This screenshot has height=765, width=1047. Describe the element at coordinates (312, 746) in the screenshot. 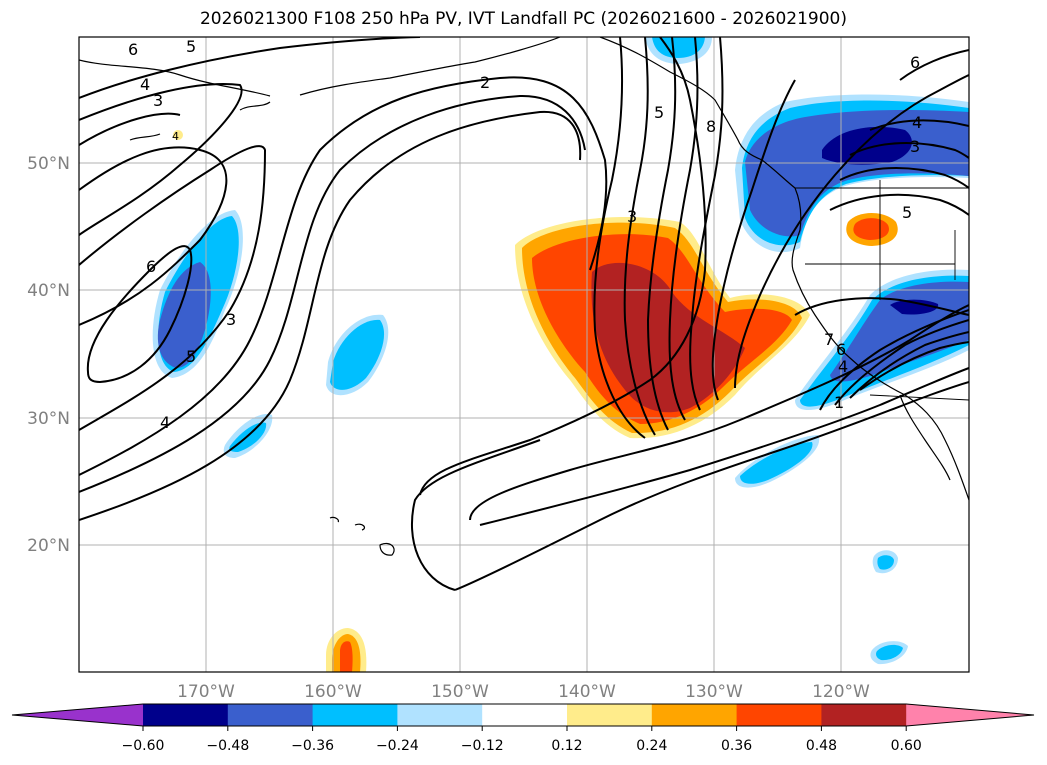

I see `colorbar-tick-label: −0.36` at that location.